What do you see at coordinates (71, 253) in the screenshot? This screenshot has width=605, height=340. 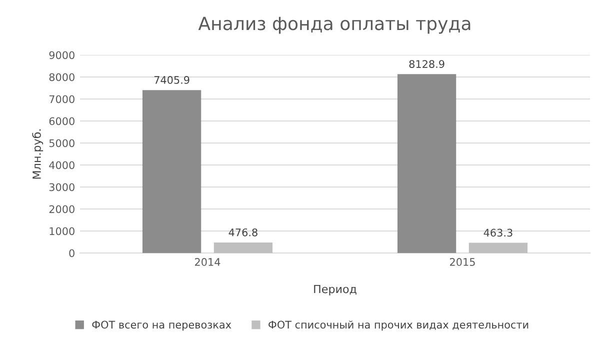 I see `y-tick-label: 0` at bounding box center [71, 253].